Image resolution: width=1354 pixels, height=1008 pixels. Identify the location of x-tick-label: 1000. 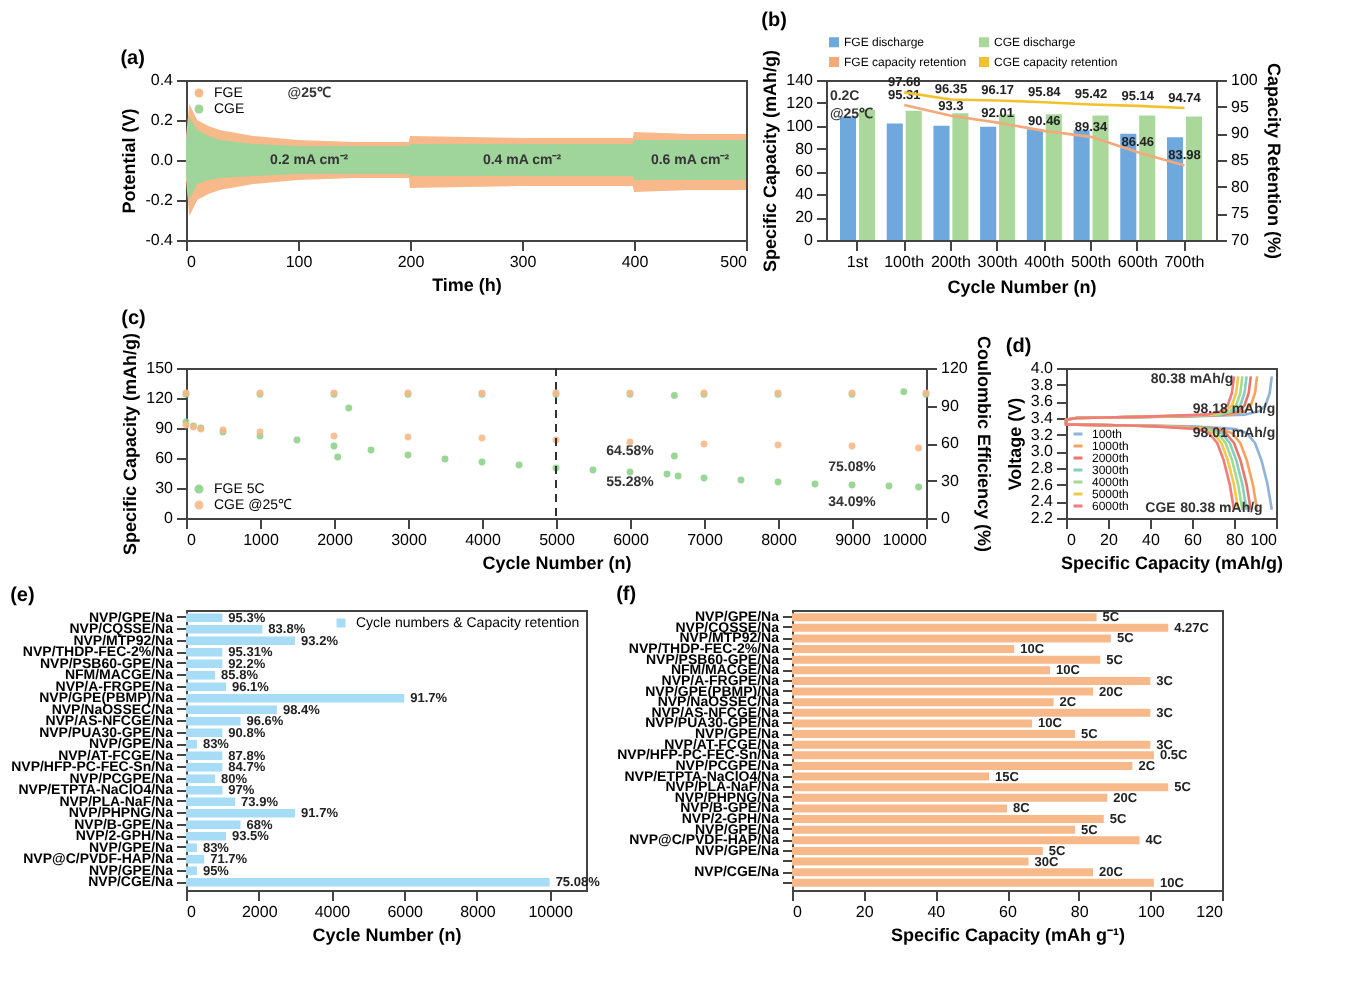
(261, 540).